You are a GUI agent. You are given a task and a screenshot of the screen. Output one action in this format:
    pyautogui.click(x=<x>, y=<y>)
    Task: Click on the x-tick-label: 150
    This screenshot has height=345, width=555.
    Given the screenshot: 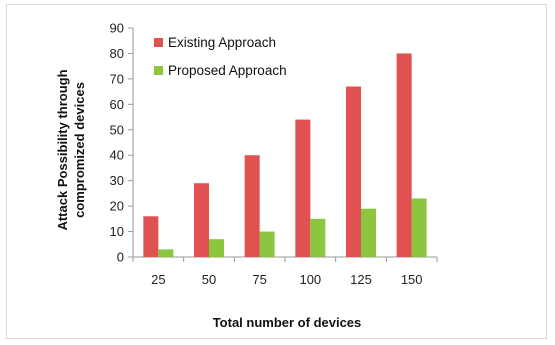 What is the action you would take?
    pyautogui.click(x=412, y=279)
    